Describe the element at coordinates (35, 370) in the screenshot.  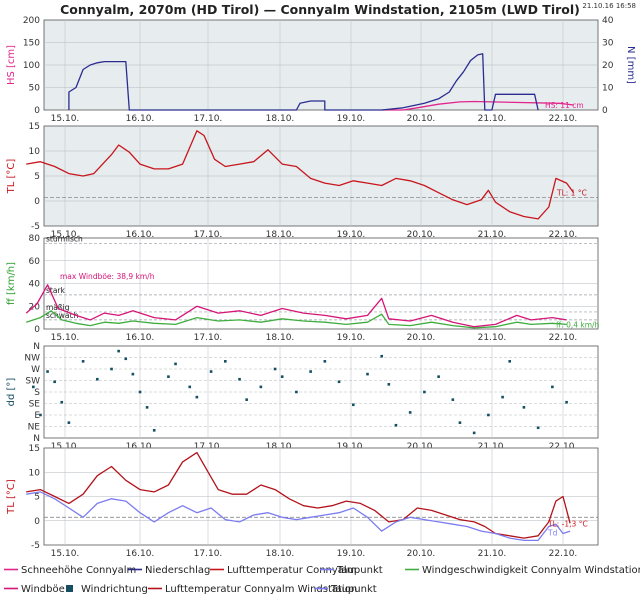
I see `y-tick-label: W` at that location.